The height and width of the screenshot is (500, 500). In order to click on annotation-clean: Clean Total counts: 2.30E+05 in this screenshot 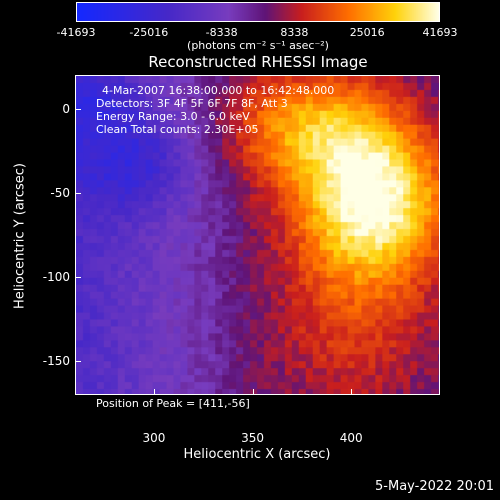, I will do `click(177, 129)`.